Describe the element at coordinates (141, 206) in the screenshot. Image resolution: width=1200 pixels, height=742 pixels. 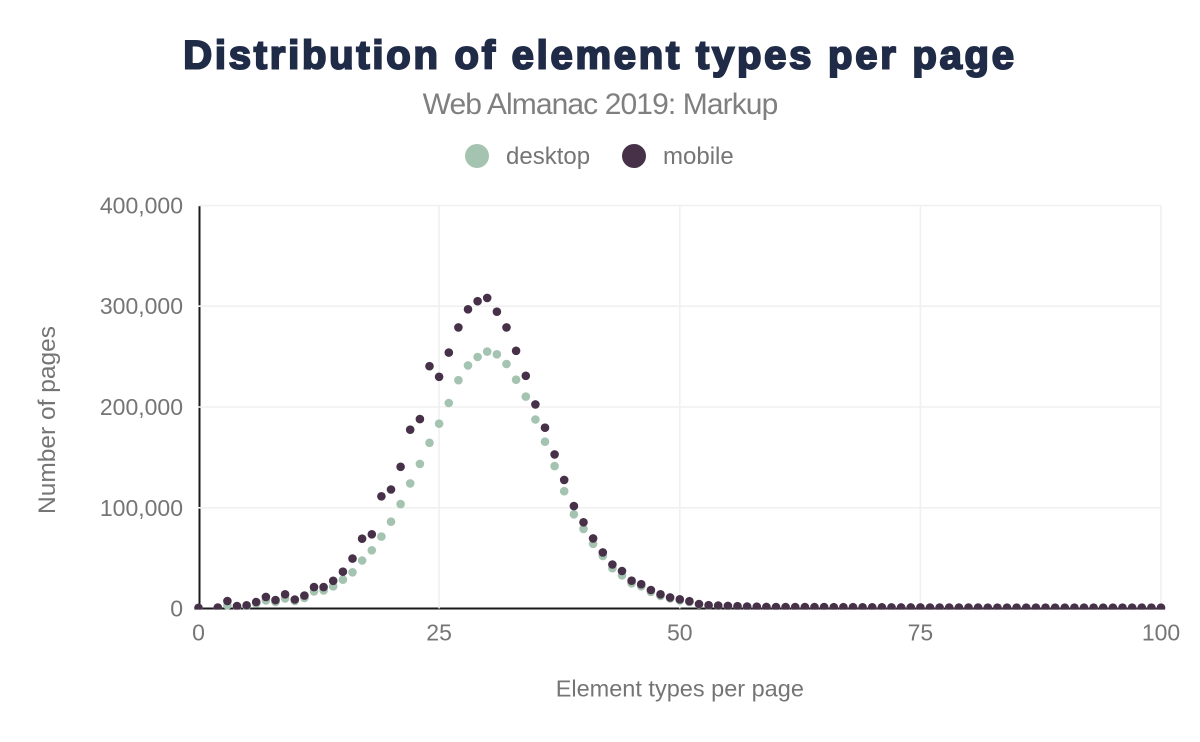
I see `svg-text: 400,000` at that location.